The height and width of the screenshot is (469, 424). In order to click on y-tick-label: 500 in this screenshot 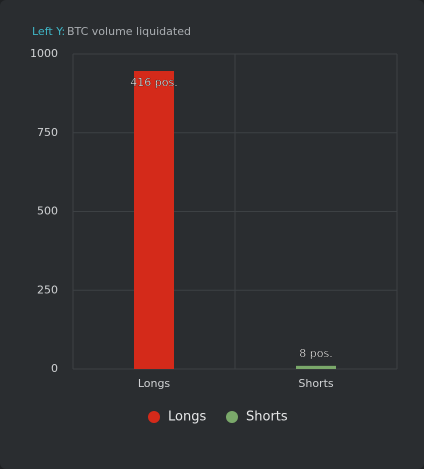, I will do `click(47, 211)`.